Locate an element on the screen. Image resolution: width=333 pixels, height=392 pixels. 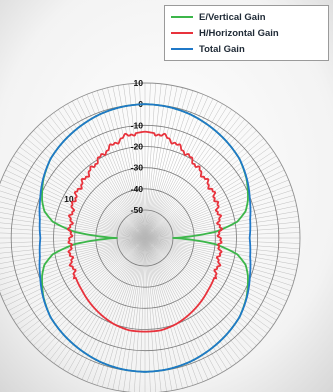
r-side-label: 10 is located at coordinates (69, 199).